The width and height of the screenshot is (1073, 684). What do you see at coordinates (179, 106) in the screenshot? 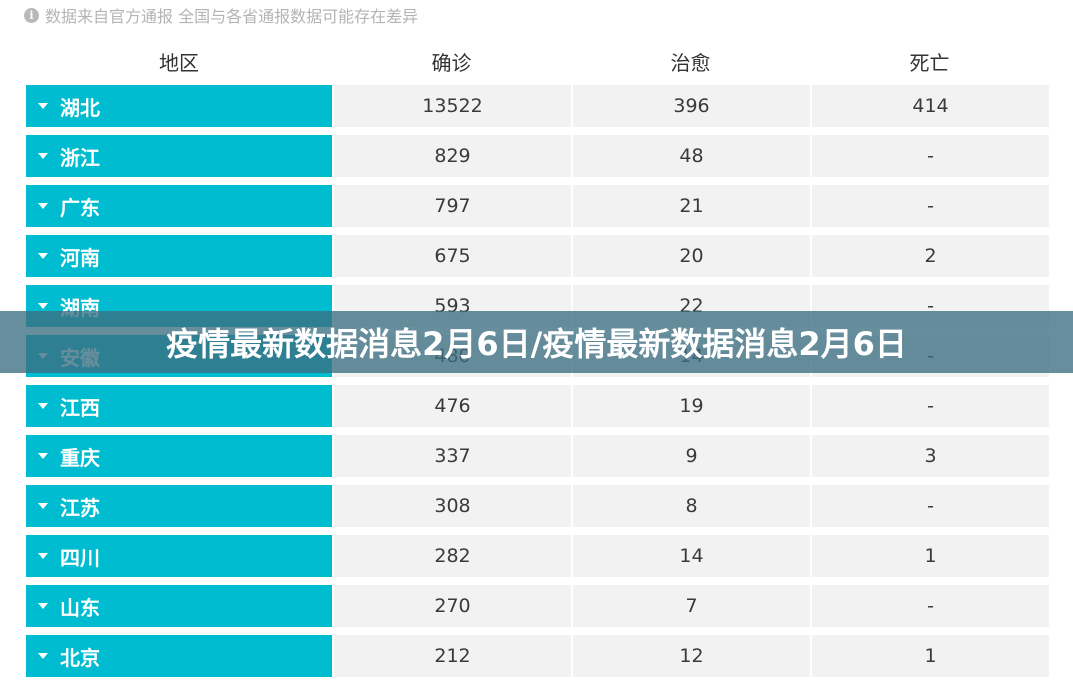
I see `region-toggle: 湖北` at bounding box center [179, 106].